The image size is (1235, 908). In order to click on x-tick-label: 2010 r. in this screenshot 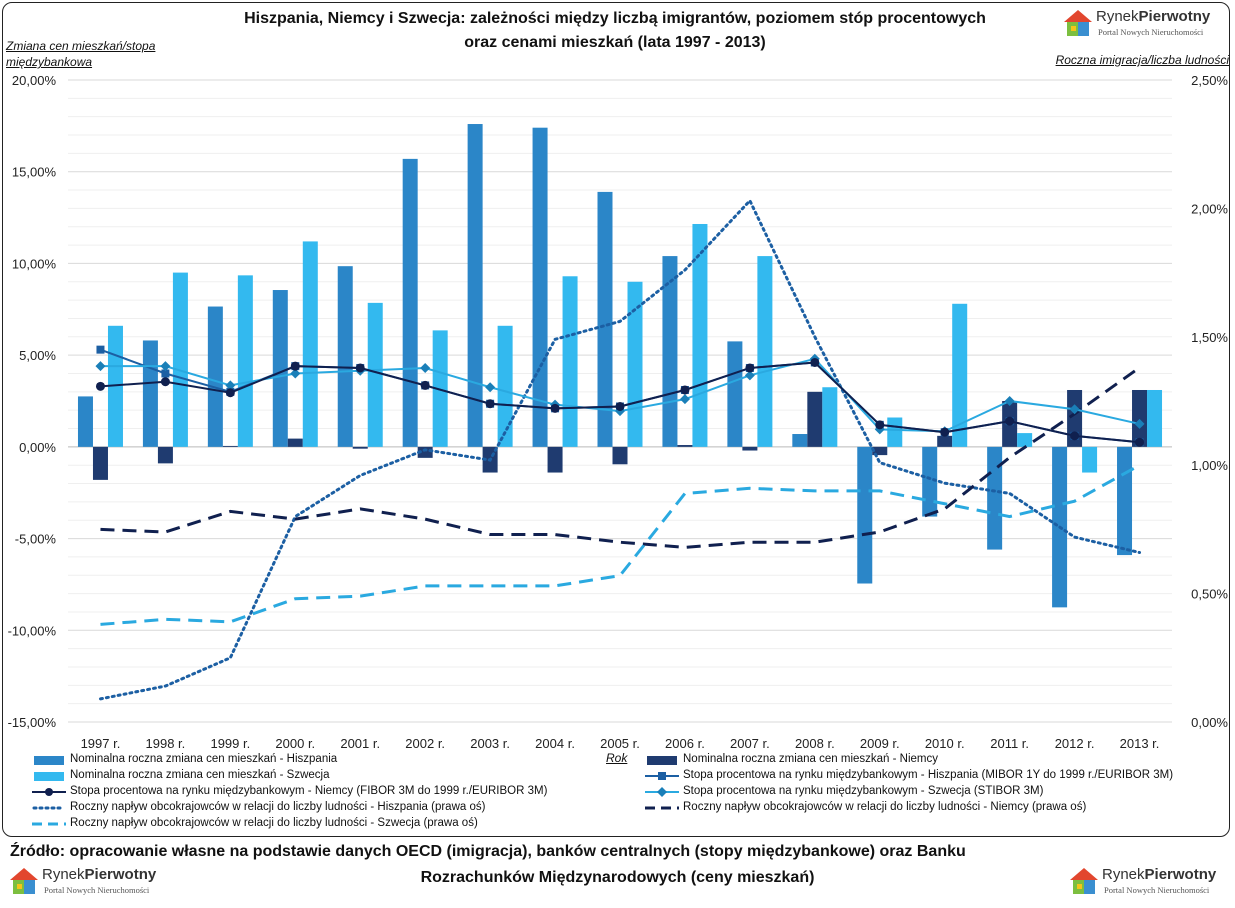, I will do `click(945, 743)`.